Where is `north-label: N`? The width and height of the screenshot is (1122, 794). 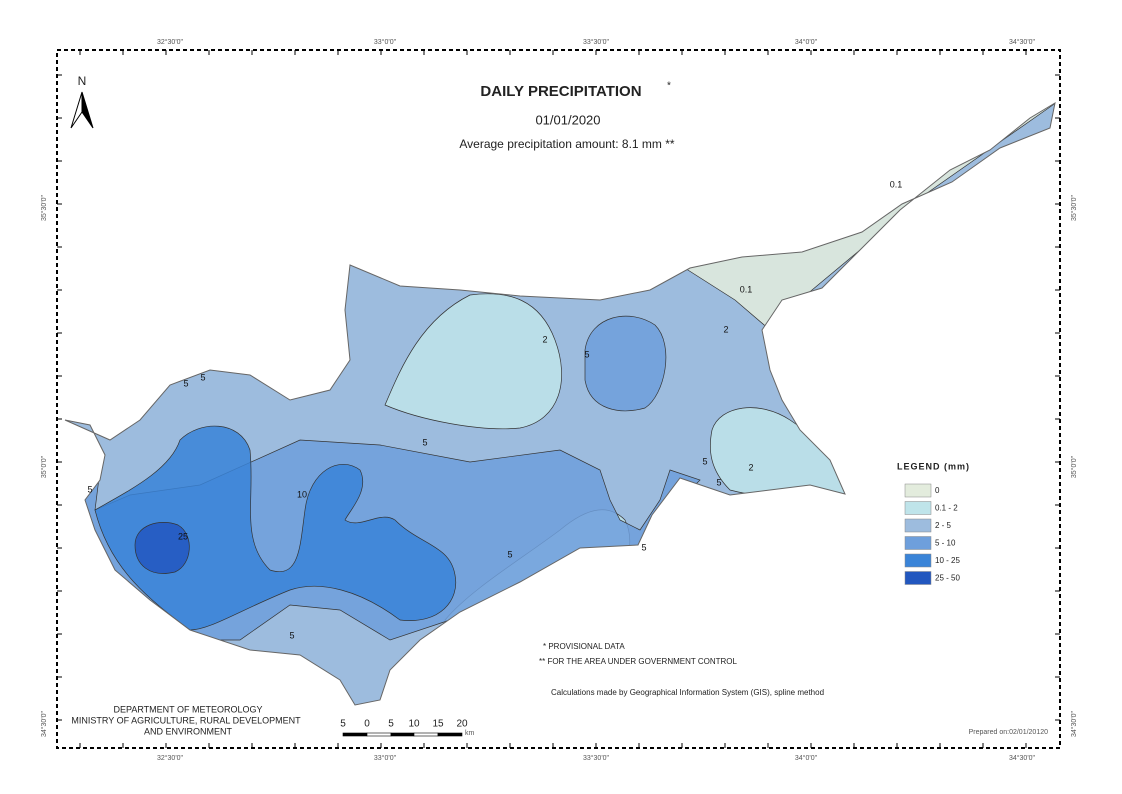
north-label: N is located at coordinates (82, 81).